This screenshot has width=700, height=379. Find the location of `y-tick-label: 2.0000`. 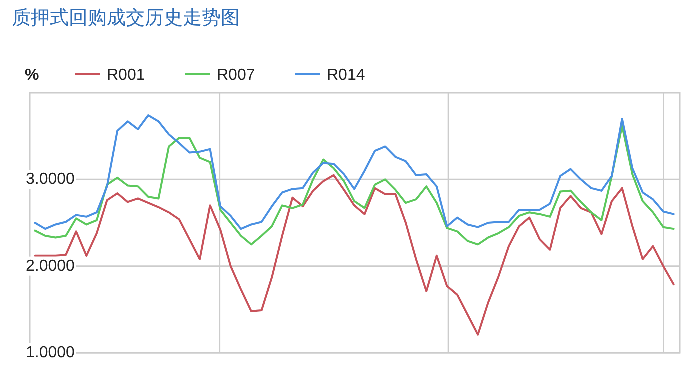

y-tick-label: 2.0000 is located at coordinates (51, 266).